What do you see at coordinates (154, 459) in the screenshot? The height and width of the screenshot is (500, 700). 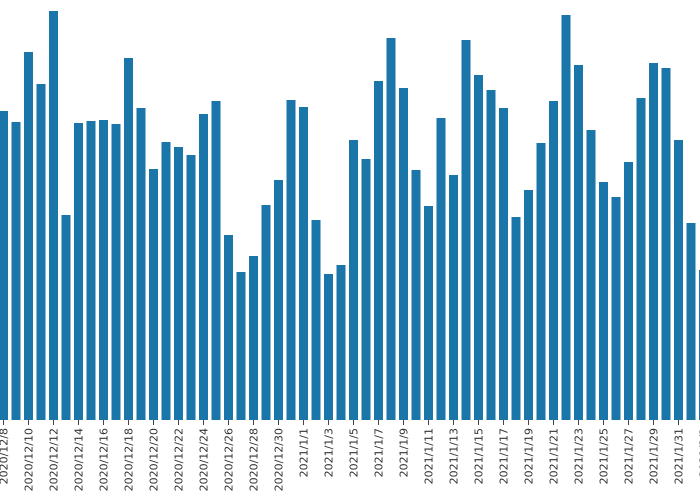 I see `x-tick-label: 2020/12/20` at bounding box center [154, 459].